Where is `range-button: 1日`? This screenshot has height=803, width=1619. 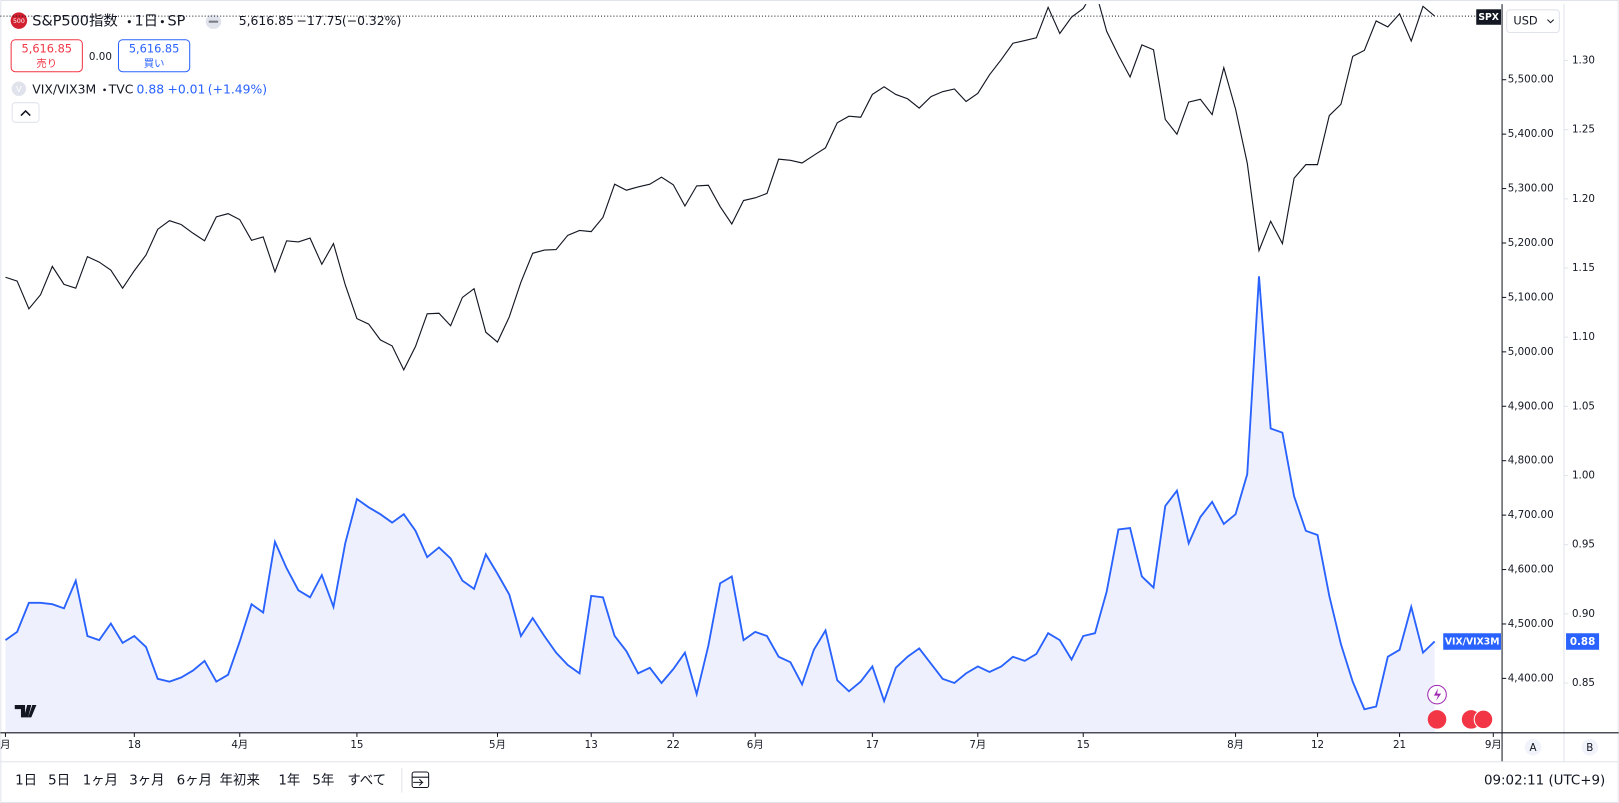 range-button: 1日 is located at coordinates (26, 780).